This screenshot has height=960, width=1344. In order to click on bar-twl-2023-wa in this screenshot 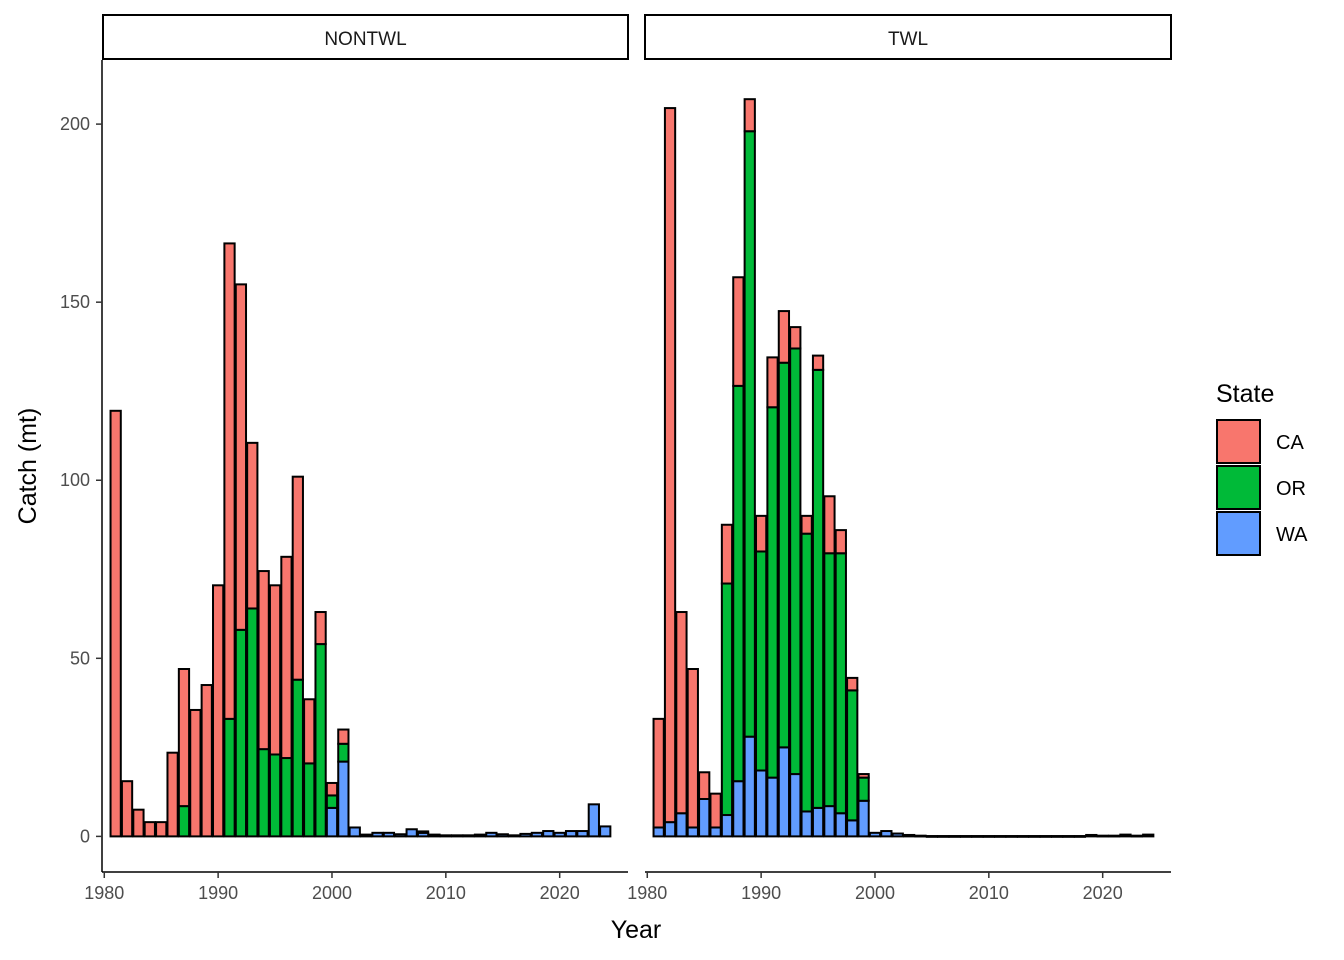, I will do `click(1136, 836)`.